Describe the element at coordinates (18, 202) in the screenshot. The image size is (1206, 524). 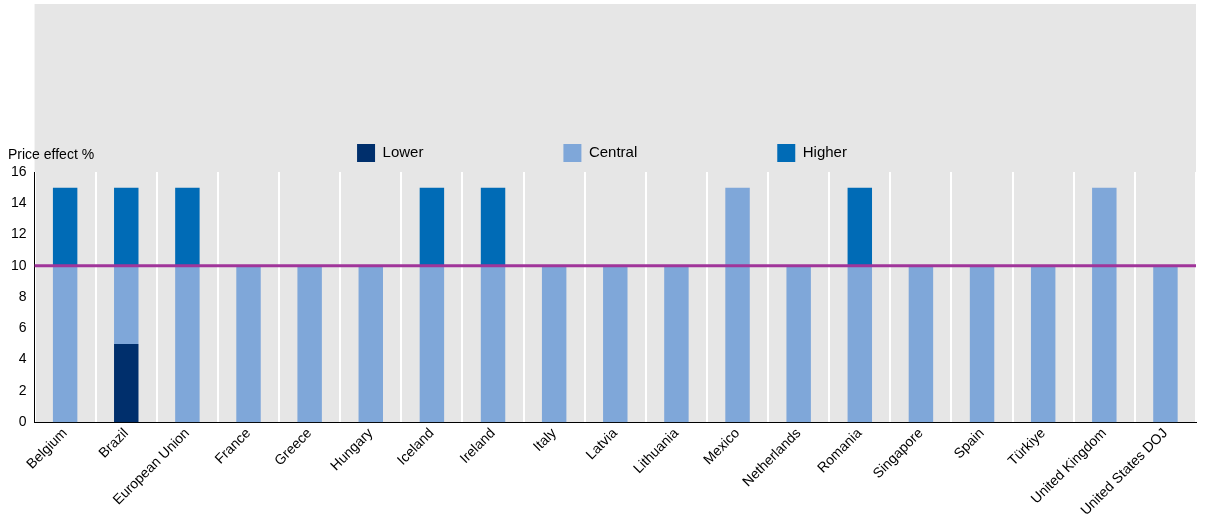
I see `y-tick-label: 14` at that location.